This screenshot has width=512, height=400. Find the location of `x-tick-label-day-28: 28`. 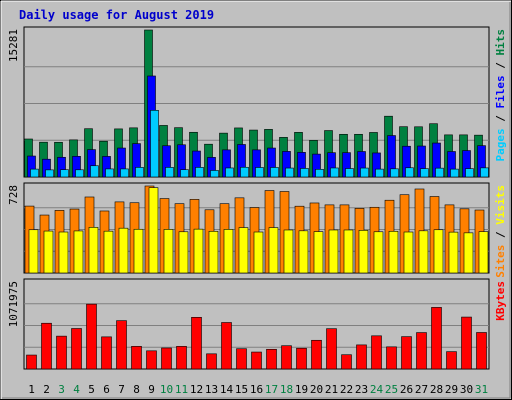

x-tick-label-day-28: 28 is located at coordinates (436, 389).